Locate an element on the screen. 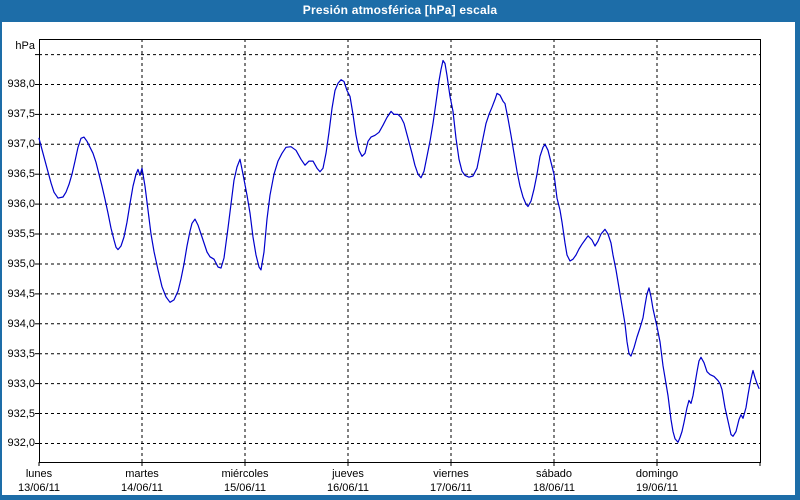  chart-title: Presión atmosférica [hPa] escala is located at coordinates (400, 10).